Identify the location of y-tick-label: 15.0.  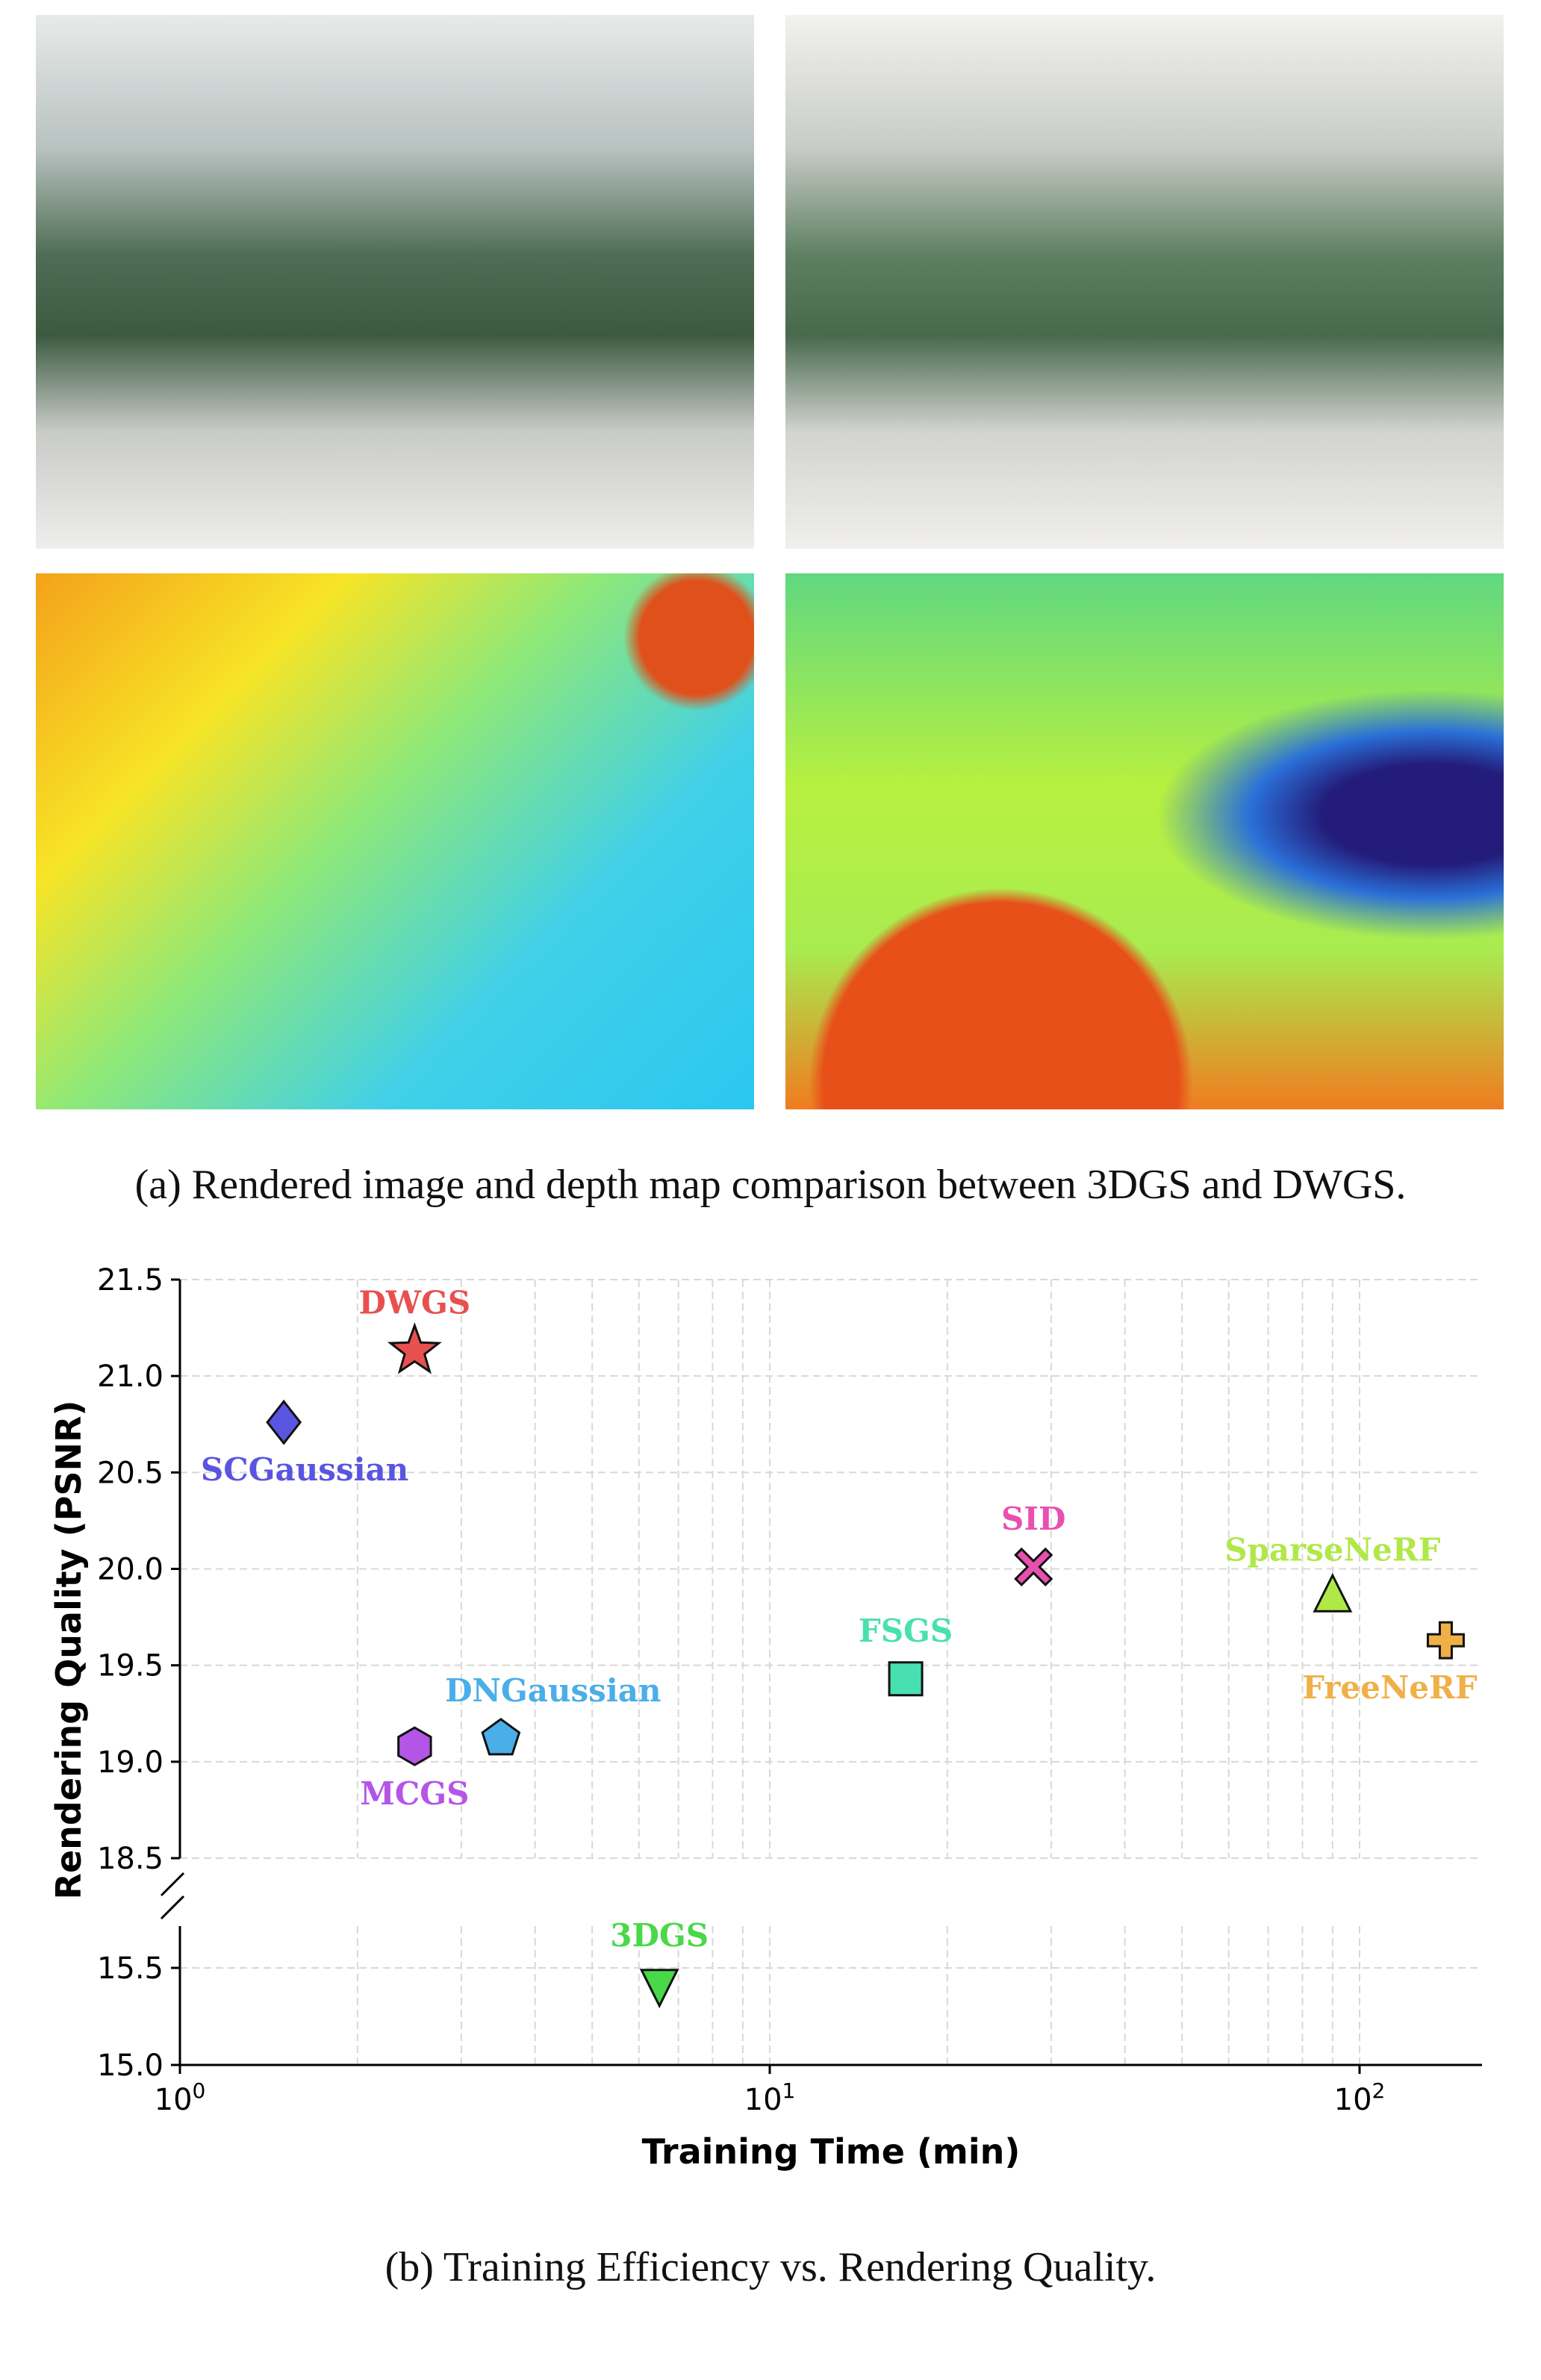
(130, 2066).